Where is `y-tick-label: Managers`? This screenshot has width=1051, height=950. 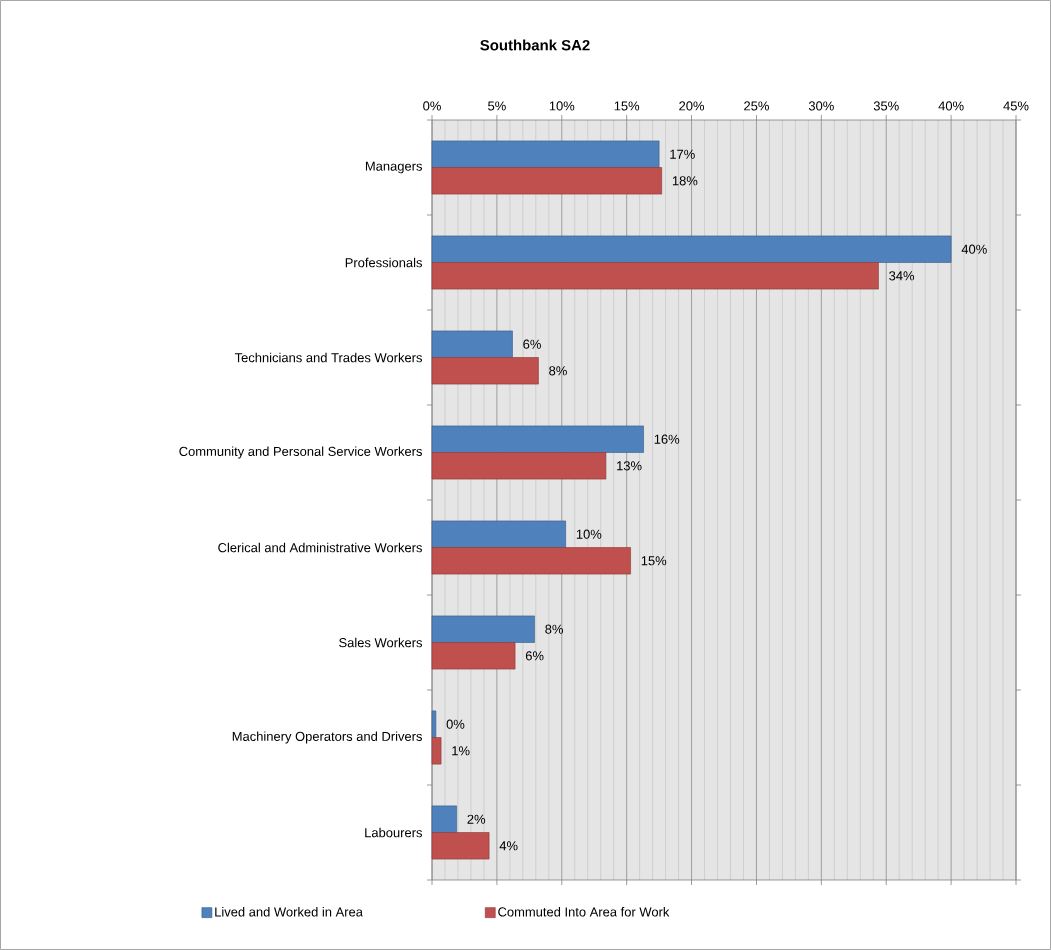 y-tick-label: Managers is located at coordinates (394, 167).